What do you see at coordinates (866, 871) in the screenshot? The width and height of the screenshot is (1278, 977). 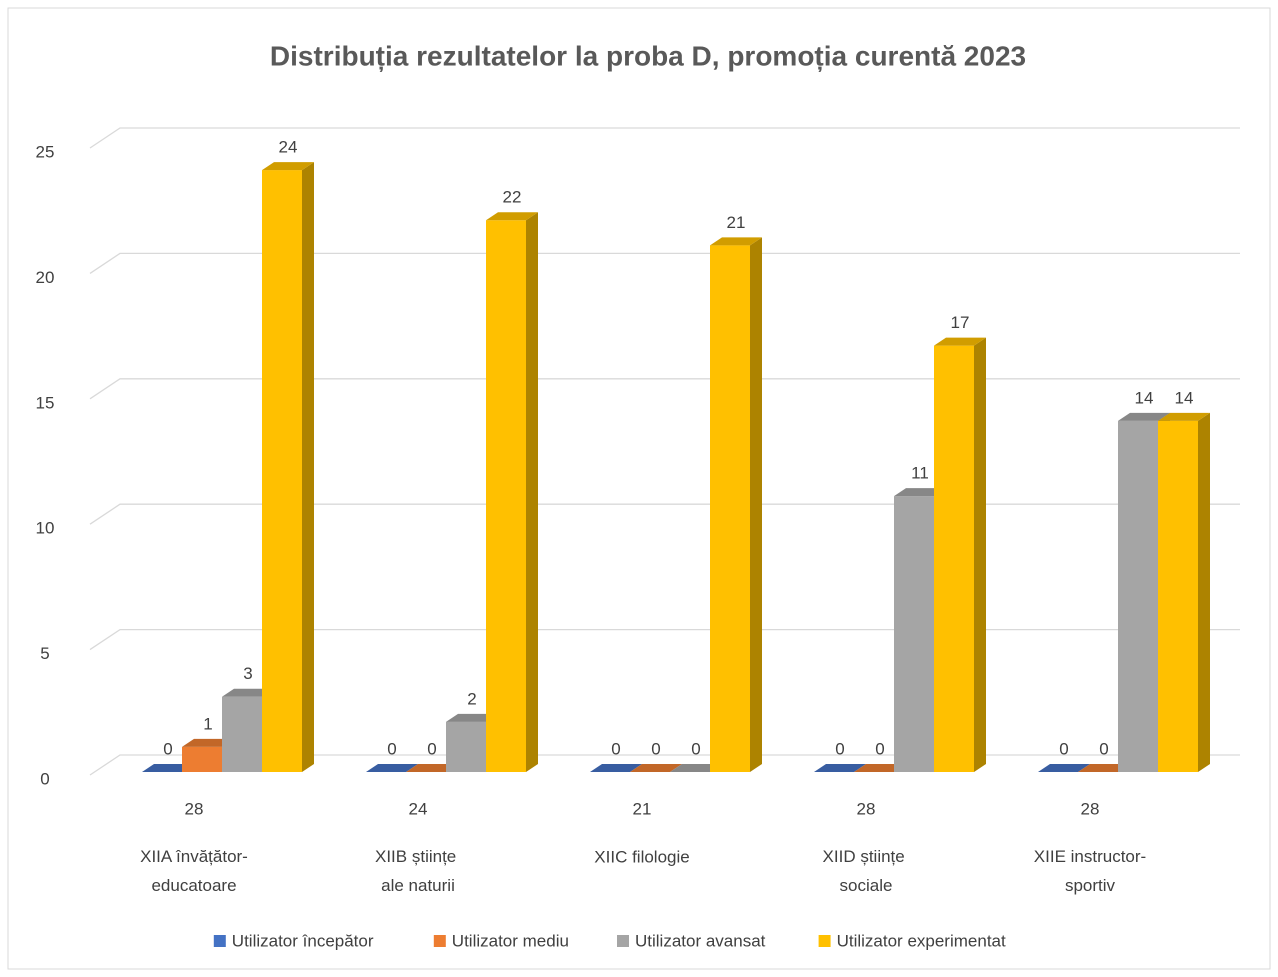 I see `x-tick-label: XIID științe sociale` at bounding box center [866, 871].